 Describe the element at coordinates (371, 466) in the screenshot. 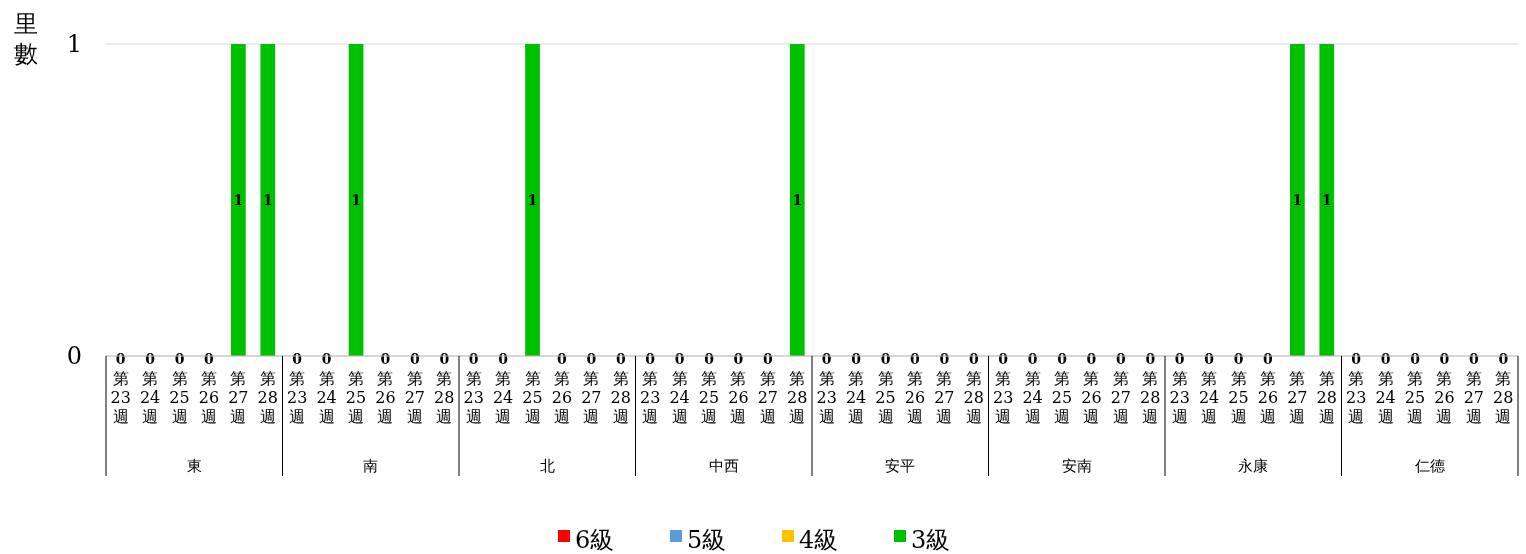

I see `text: 南` at that location.